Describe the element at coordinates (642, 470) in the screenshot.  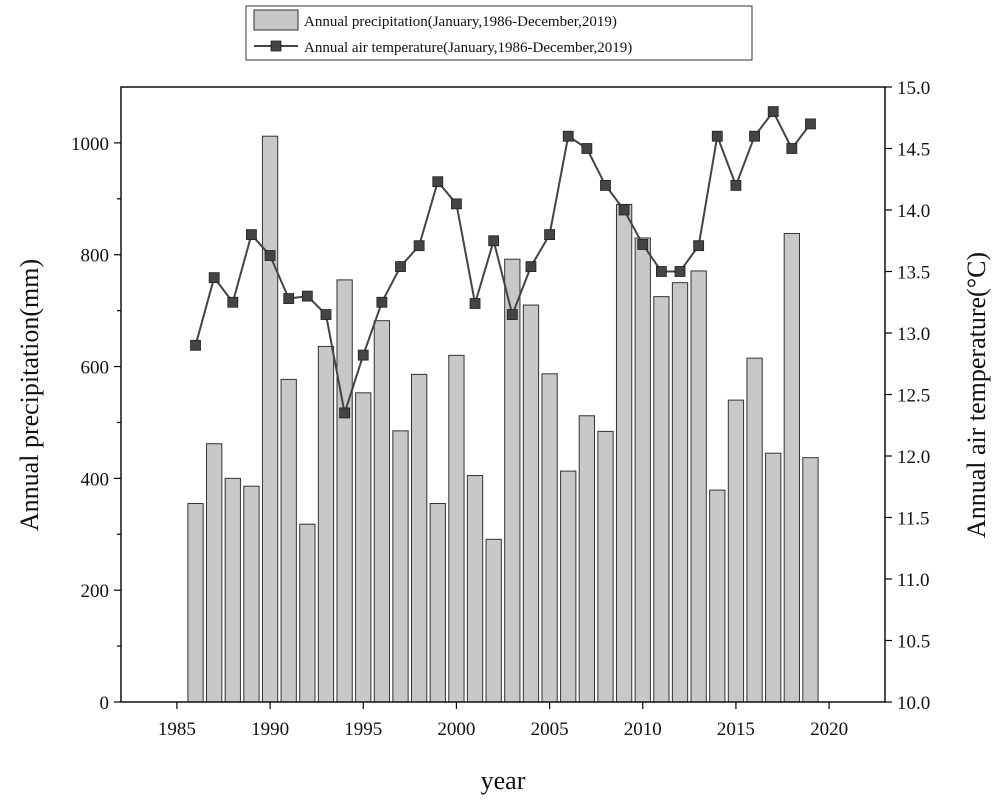
I see `precipitation-bar-2010` at that location.